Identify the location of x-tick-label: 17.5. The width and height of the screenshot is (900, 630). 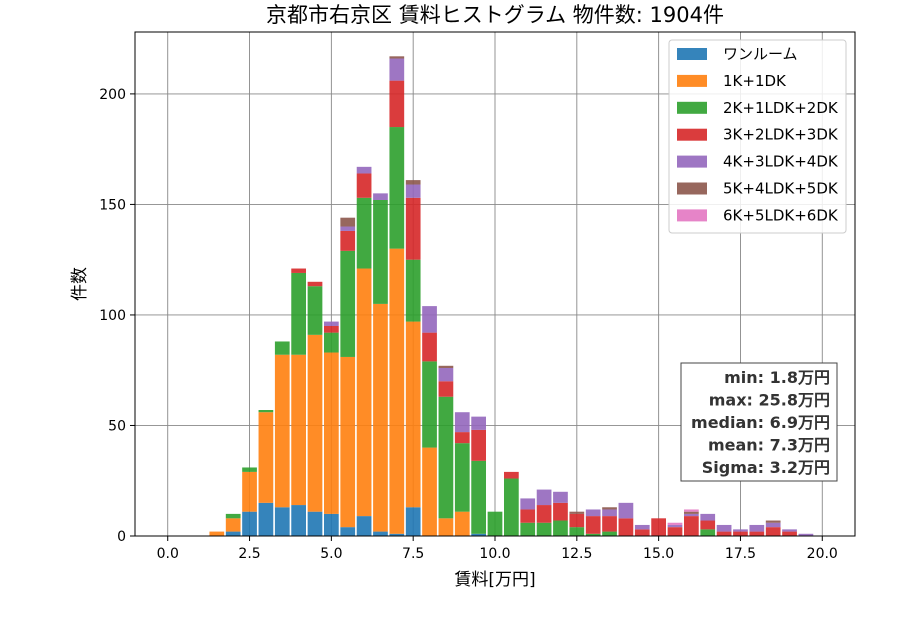
(740, 554).